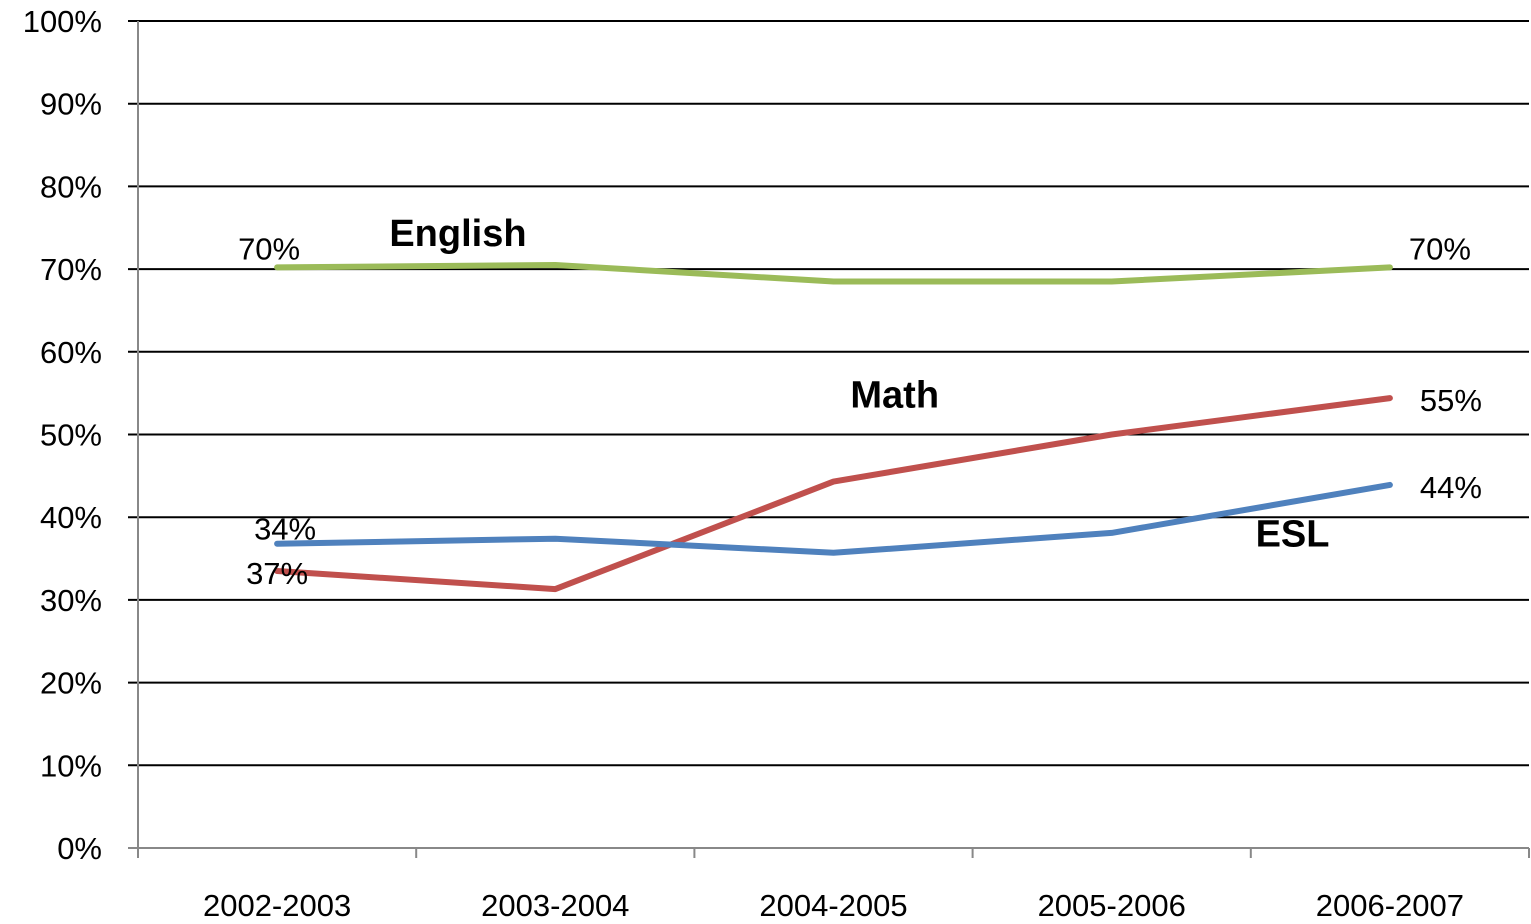 The height and width of the screenshot is (924, 1531). I want to click on x-tick-label: 2002-2003, so click(277, 905).